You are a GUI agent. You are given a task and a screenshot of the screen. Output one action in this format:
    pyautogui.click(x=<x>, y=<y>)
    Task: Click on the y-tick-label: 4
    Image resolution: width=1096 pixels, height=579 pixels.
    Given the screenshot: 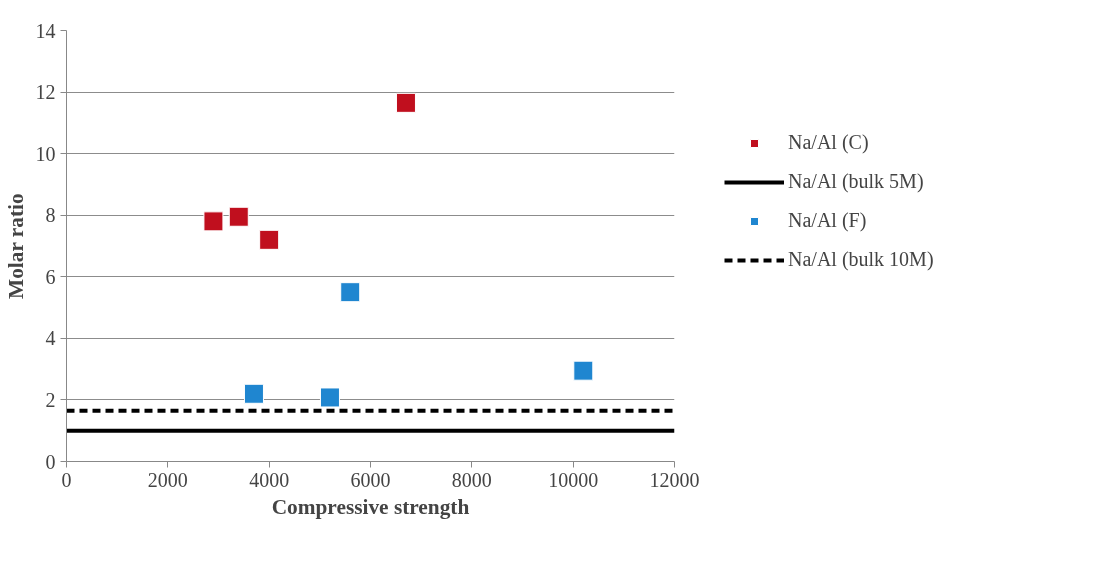 What is the action you would take?
    pyautogui.click(x=50, y=338)
    